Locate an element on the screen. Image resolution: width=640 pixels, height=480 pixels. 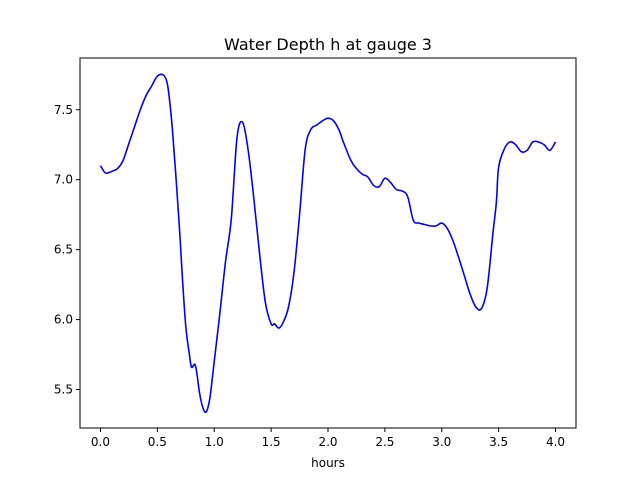
x-tick-label: 4.0 is located at coordinates (555, 442).